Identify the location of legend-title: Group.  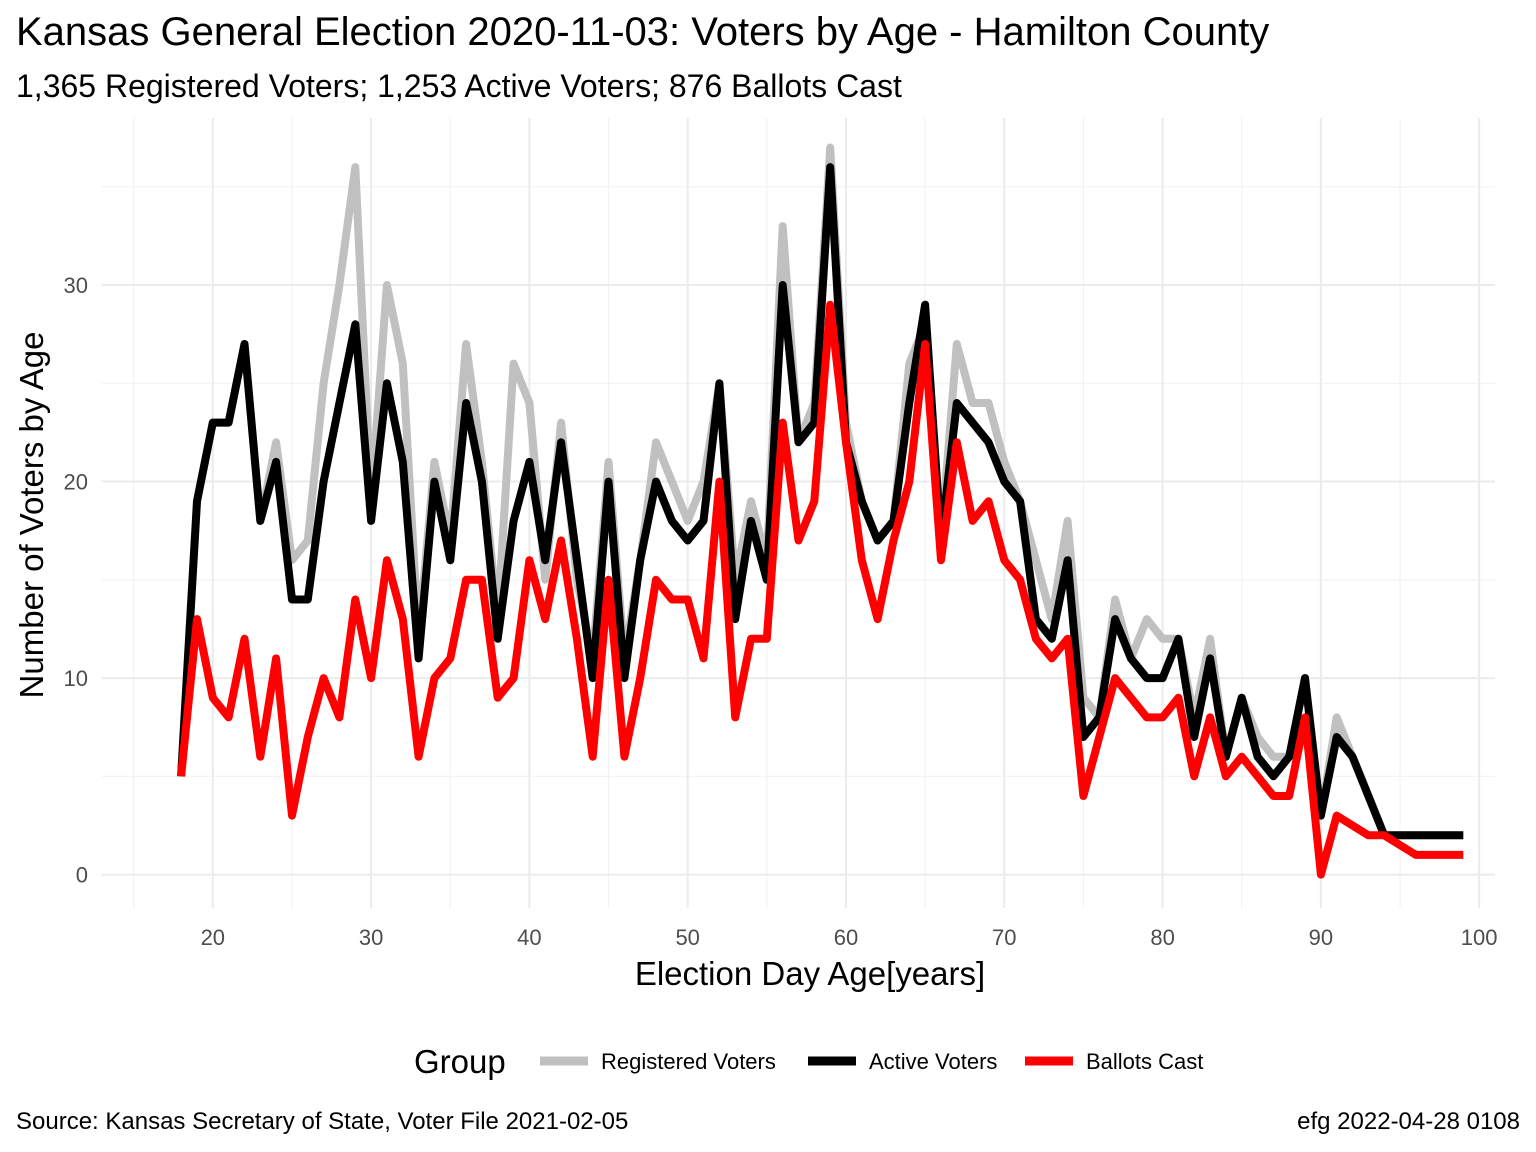
(460, 1061).